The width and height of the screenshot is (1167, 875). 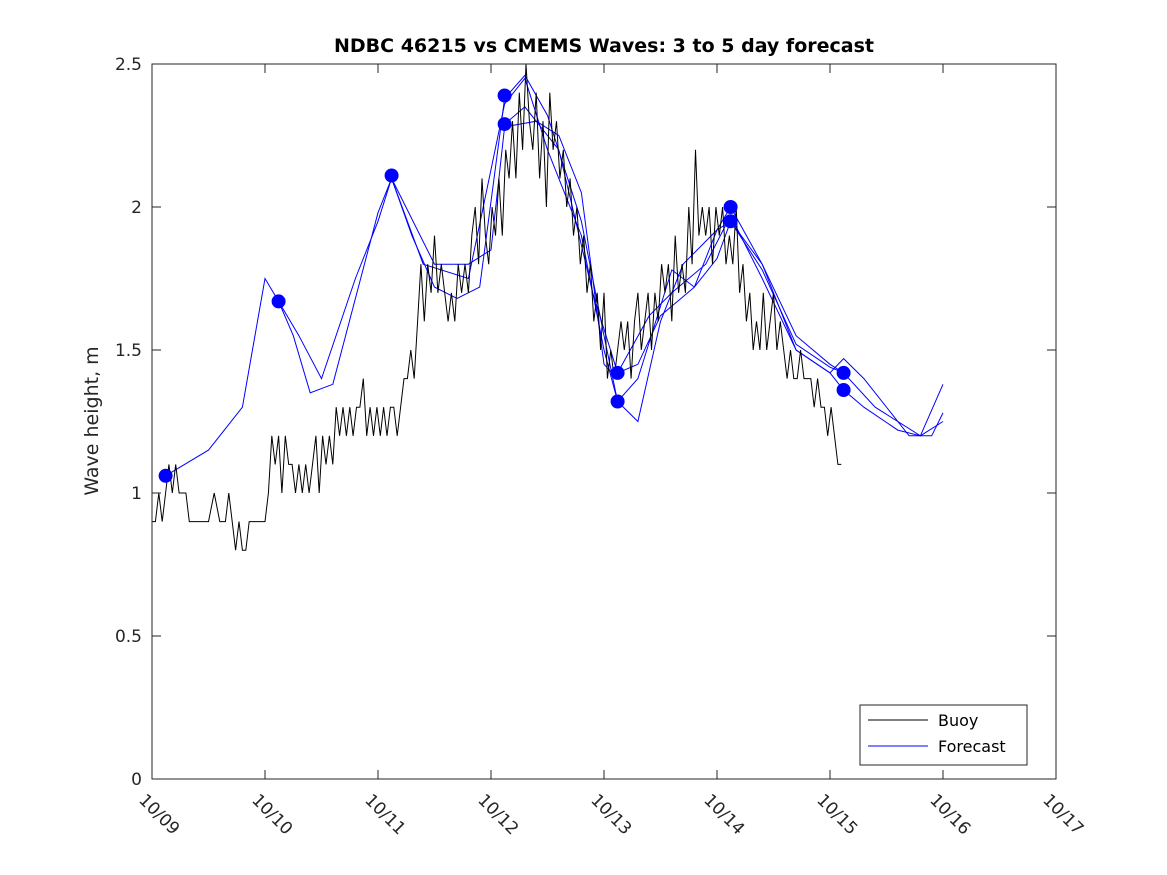 I want to click on legend-box, so click(x=943, y=735).